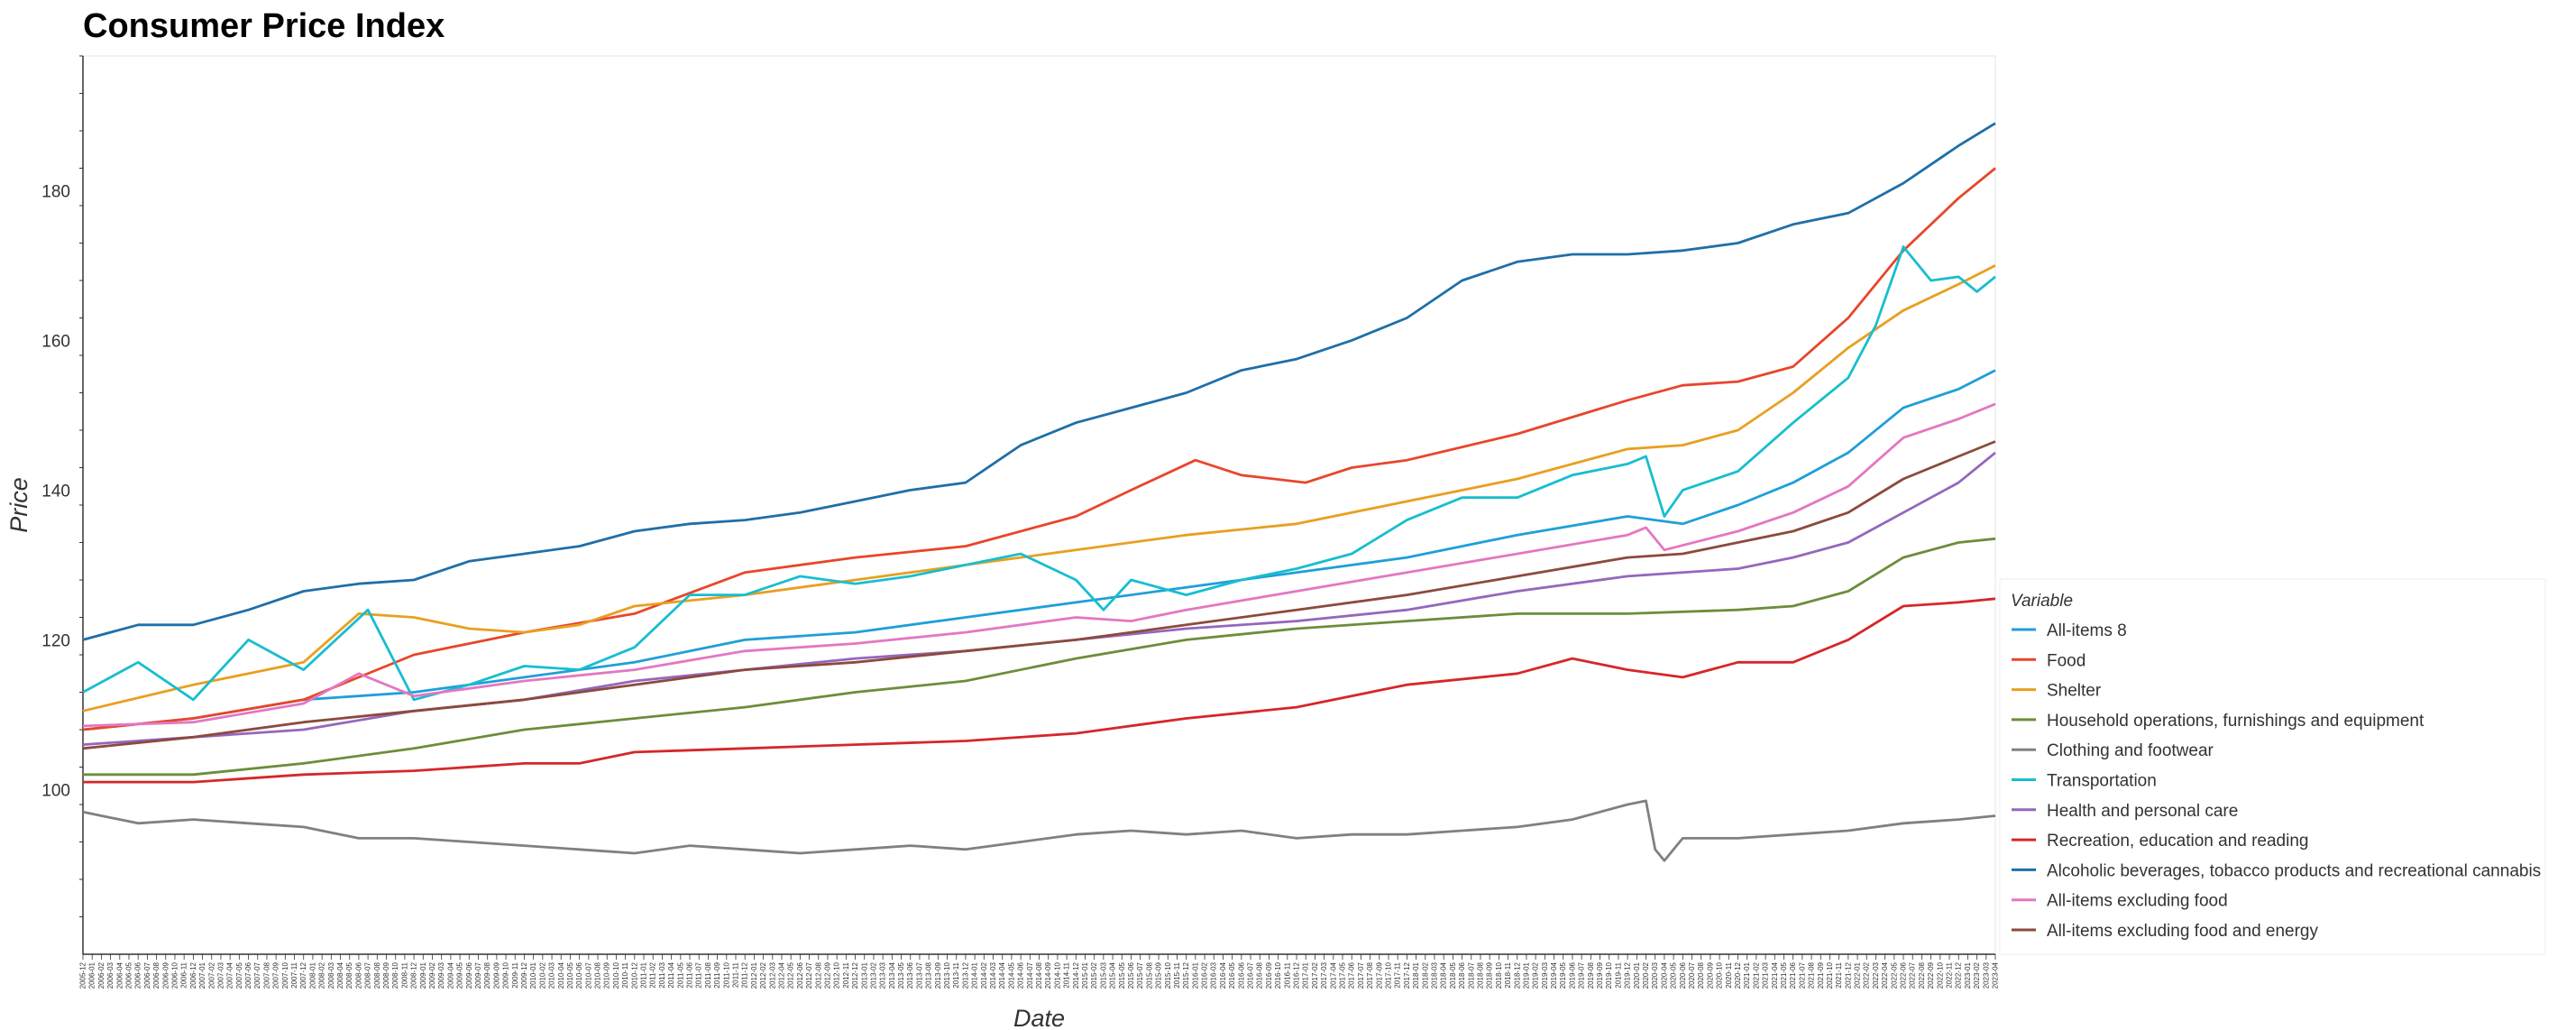 This screenshot has height=1030, width=2576. What do you see at coordinates (1315, 975) in the screenshot?
I see `x-tick-label: 2017-02` at bounding box center [1315, 975].